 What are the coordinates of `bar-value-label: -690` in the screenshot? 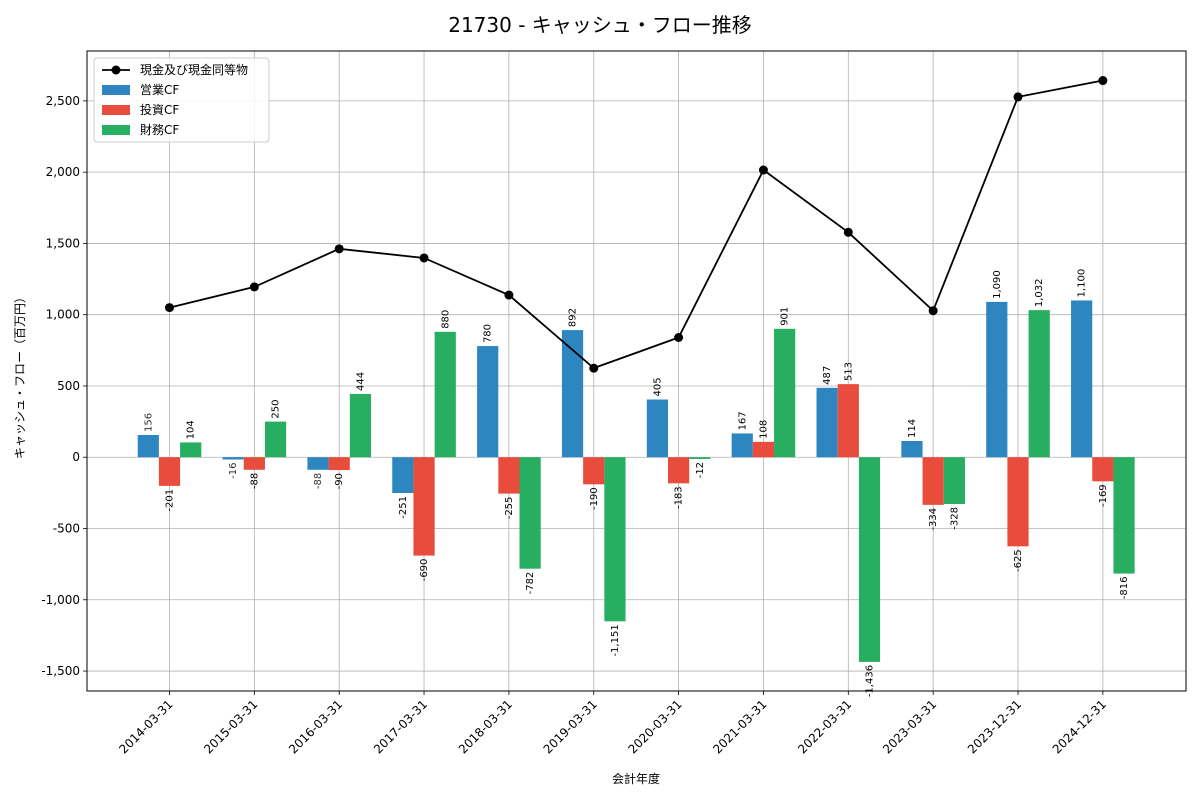 It's located at (424, 570).